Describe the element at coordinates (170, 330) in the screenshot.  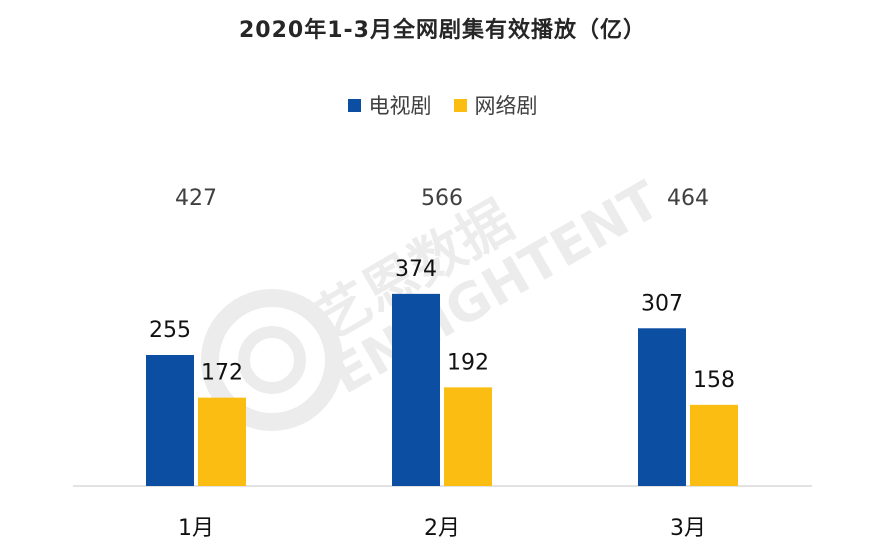
I see `data-label-tv-1: 255` at that location.